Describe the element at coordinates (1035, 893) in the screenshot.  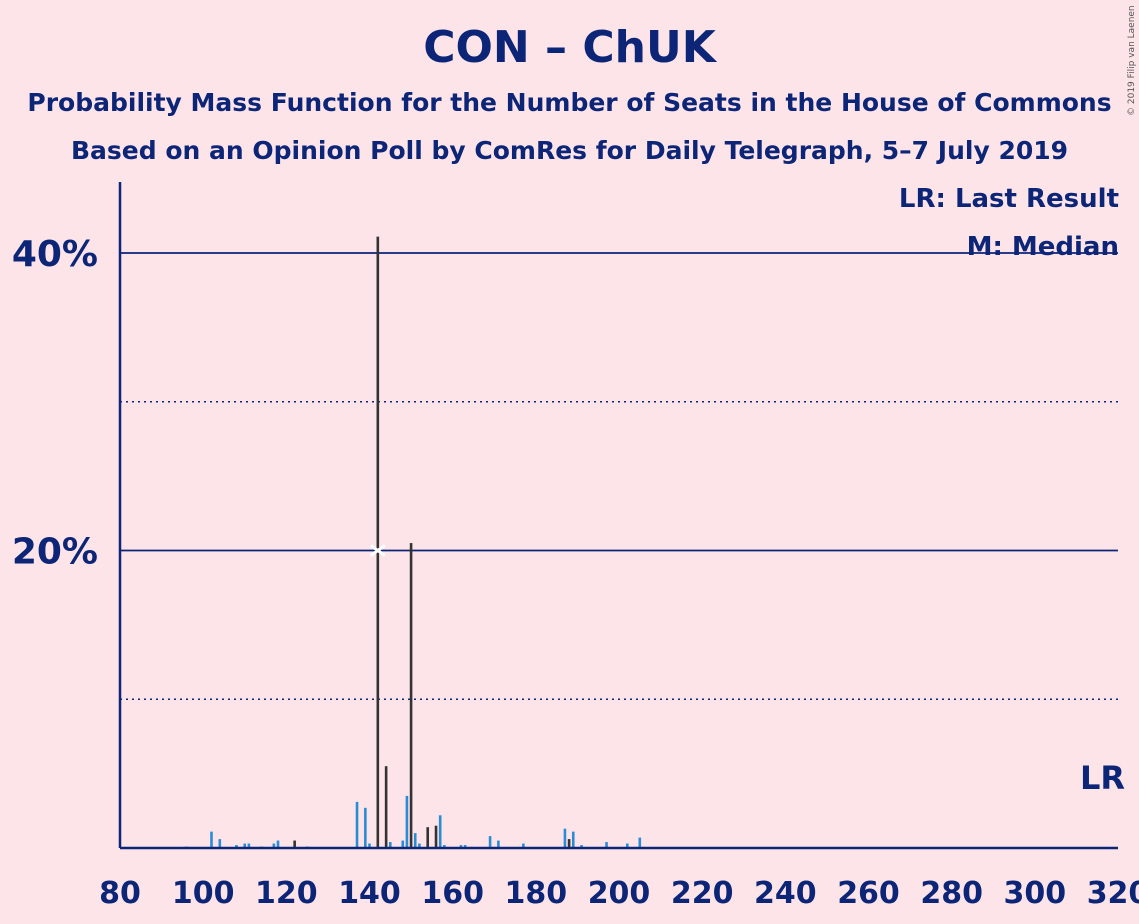
I see `x-tick-label: 300` at that location.